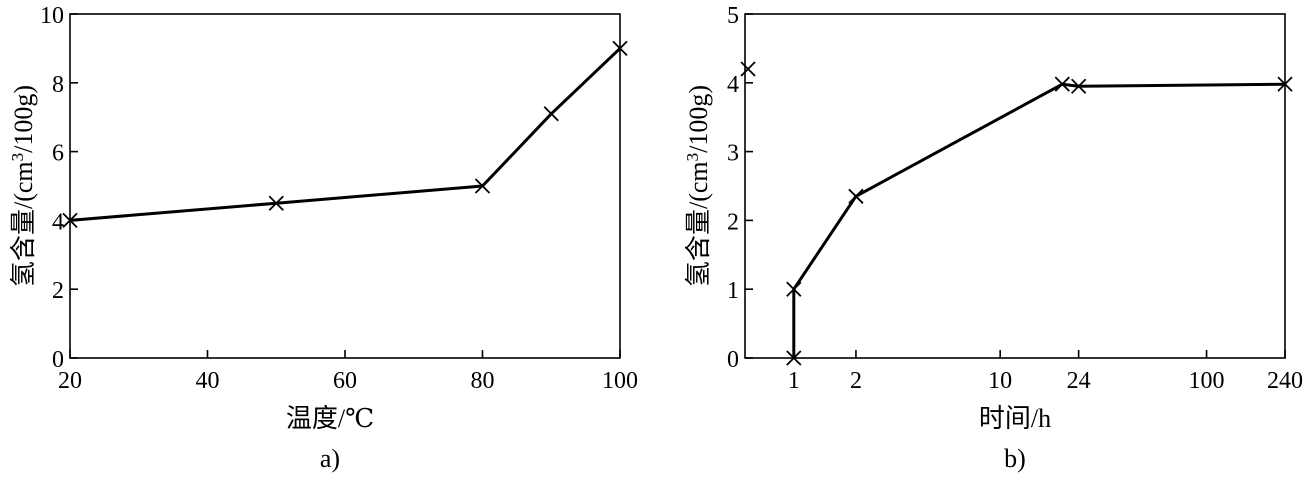 This screenshot has height=478, width=1311. Describe the element at coordinates (483, 381) in the screenshot. I see `x-tick-label-a-3: 80` at that location.